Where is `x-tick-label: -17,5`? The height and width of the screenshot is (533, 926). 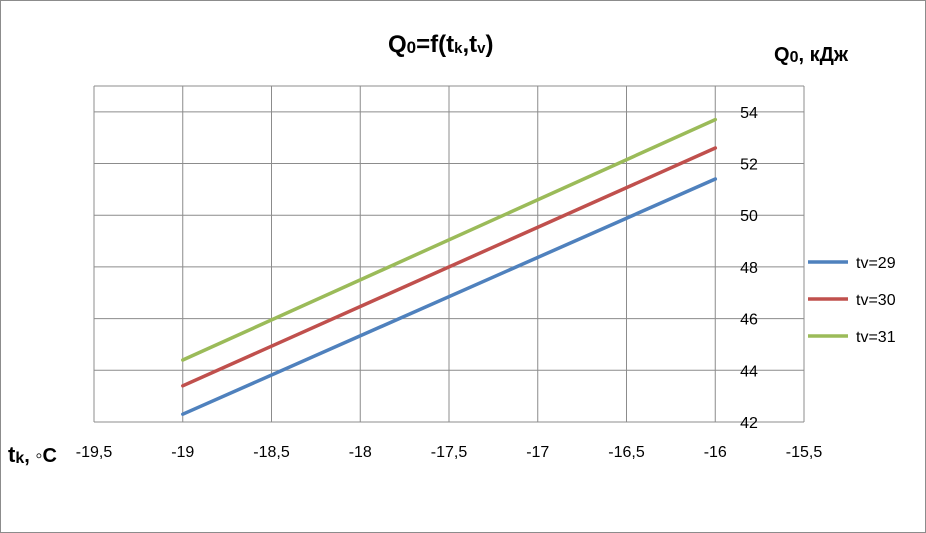 x-tick-label: -17,5 is located at coordinates (449, 452).